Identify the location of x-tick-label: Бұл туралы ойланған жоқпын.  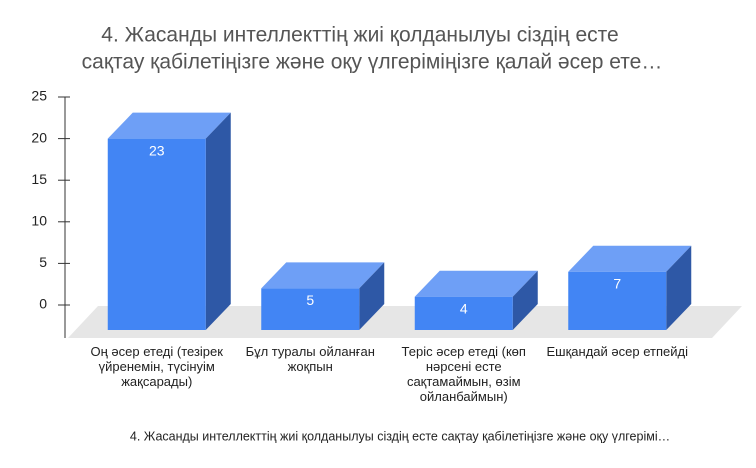
(310, 359).